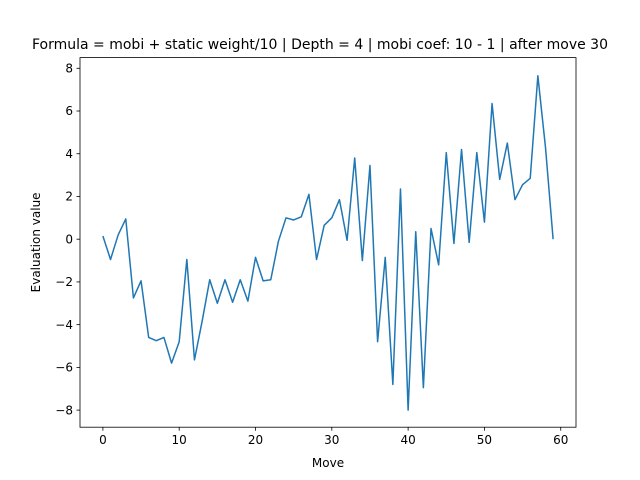 The width and height of the screenshot is (640, 480). Describe the element at coordinates (64, 325) in the screenshot. I see `y-tick-label: −4` at that location.